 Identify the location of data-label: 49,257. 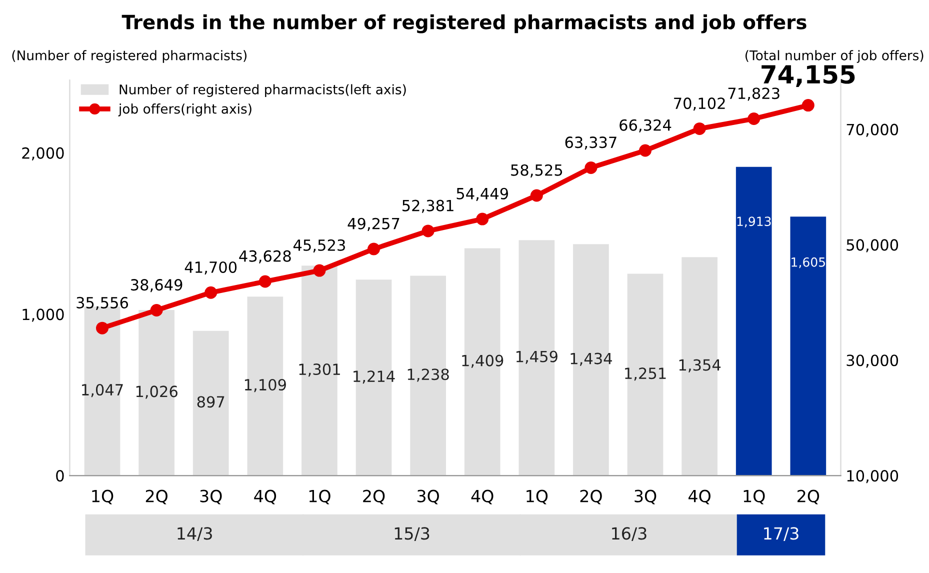
(374, 224).